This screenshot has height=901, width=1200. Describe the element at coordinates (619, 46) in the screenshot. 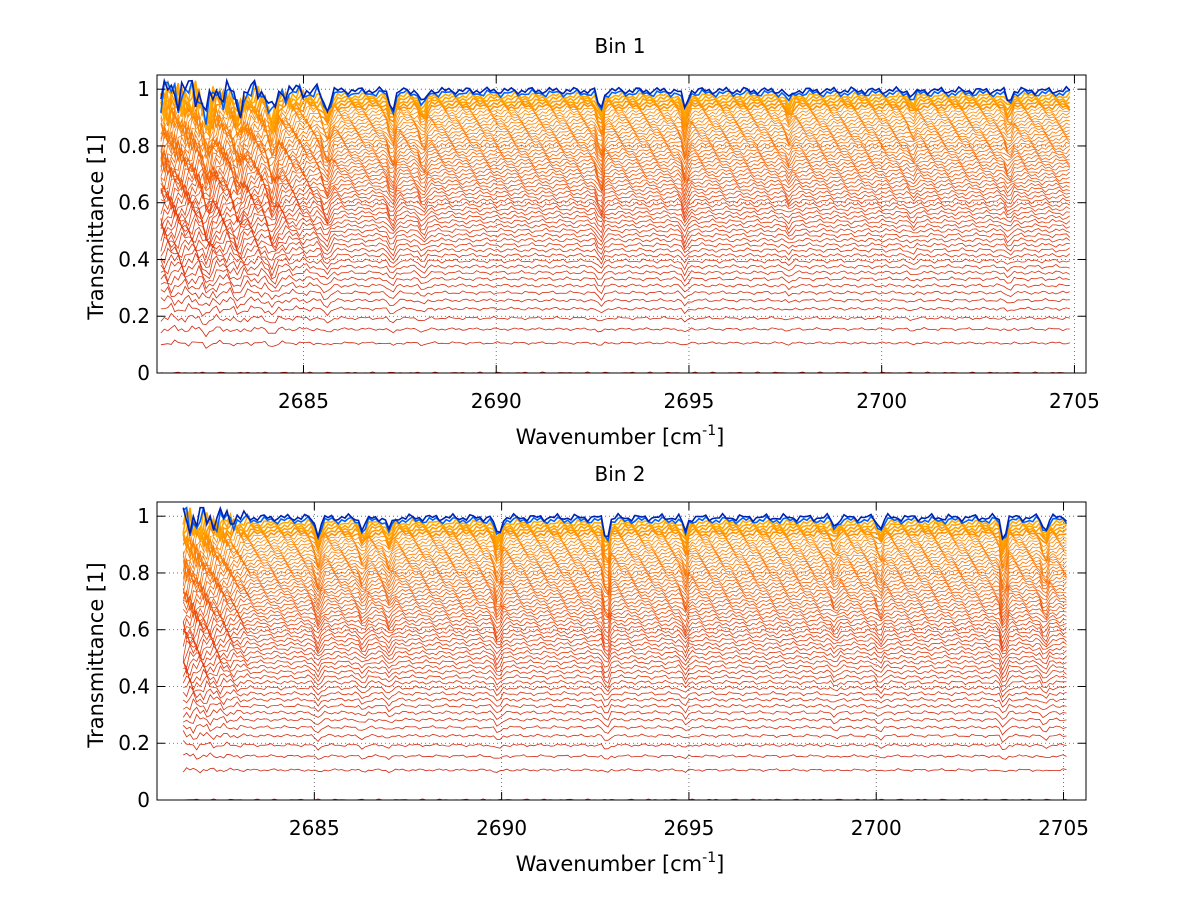

I see `plot-title: Bin 1` at that location.